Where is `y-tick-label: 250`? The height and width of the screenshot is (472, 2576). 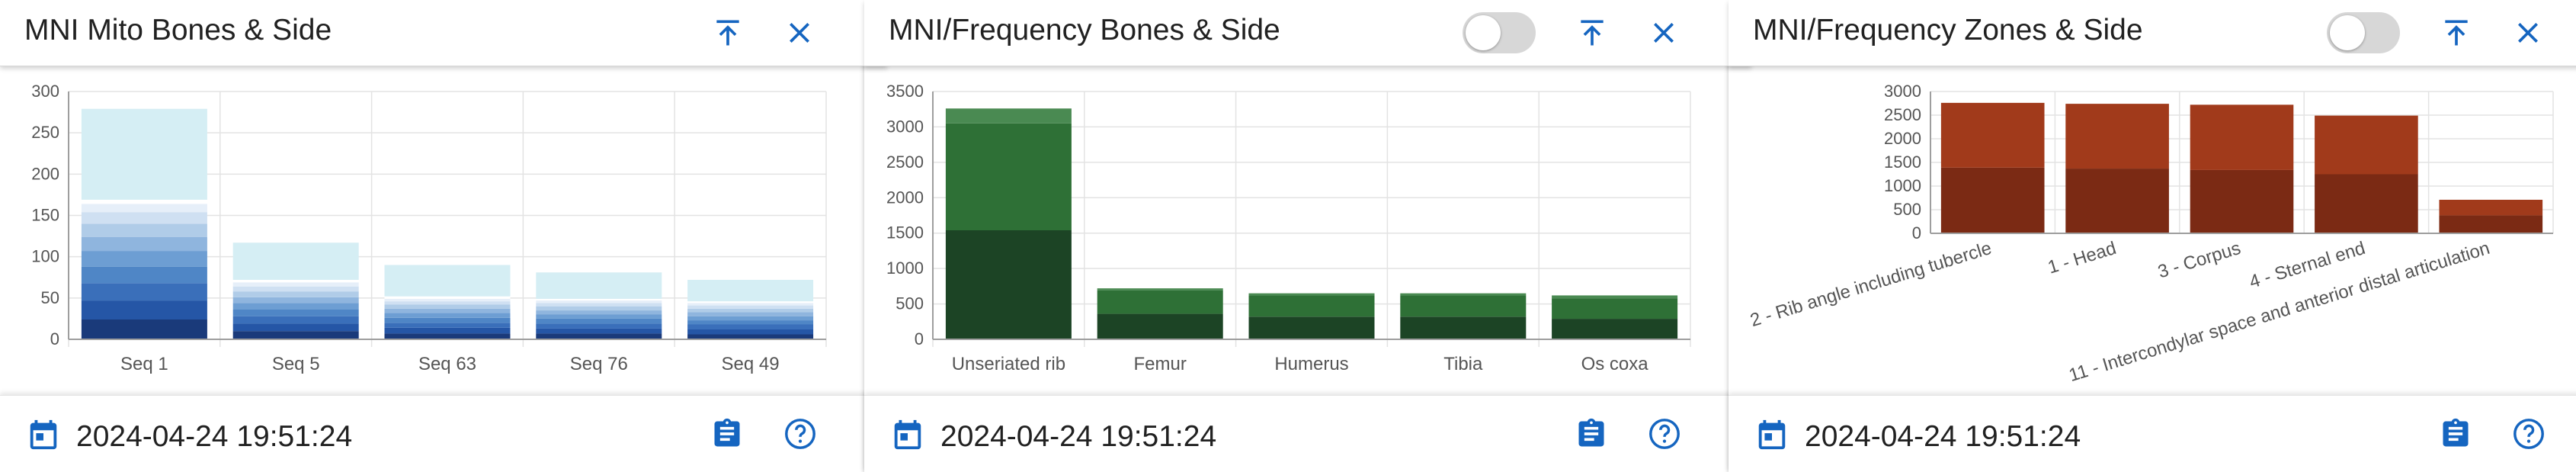 y-tick-label: 250 is located at coordinates (45, 132).